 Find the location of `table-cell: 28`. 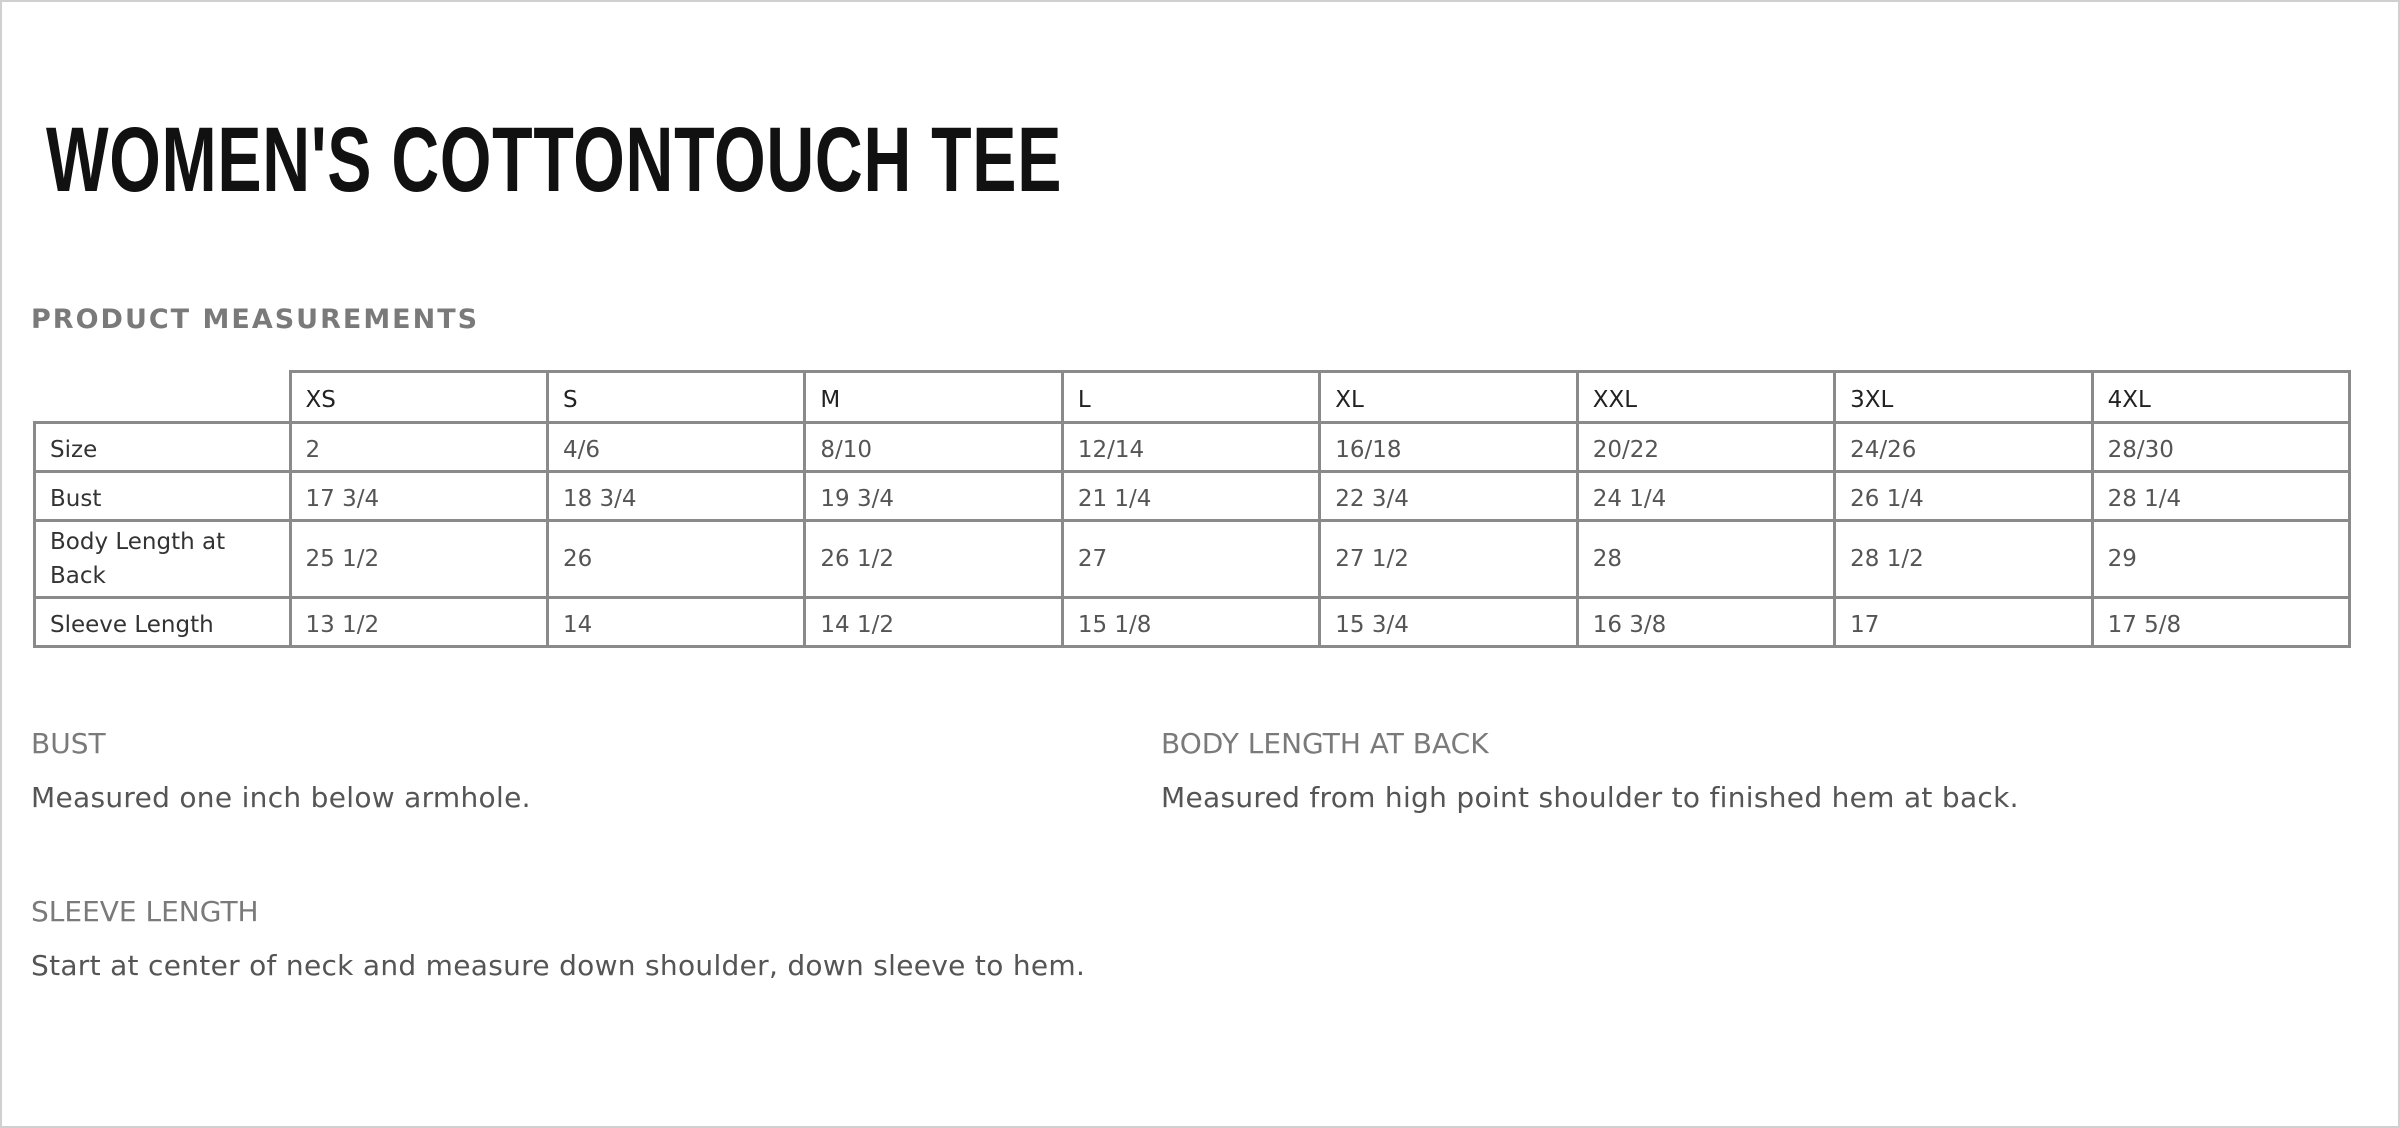

table-cell: 28 is located at coordinates (1706, 559).